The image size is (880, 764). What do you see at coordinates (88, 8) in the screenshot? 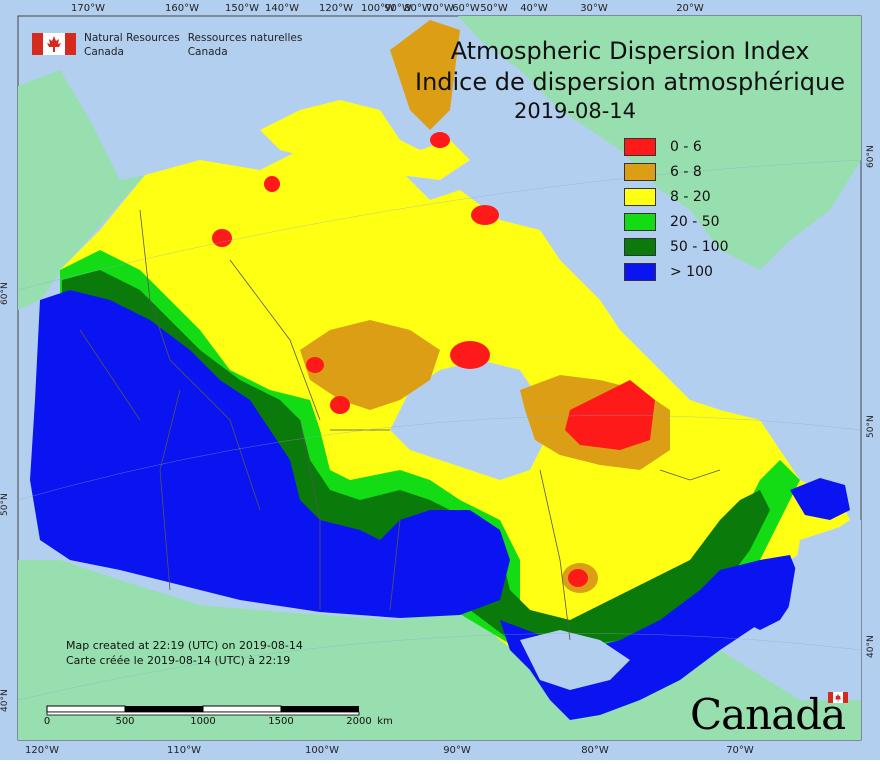
I see `top-tick-170: 170°W` at bounding box center [88, 8].